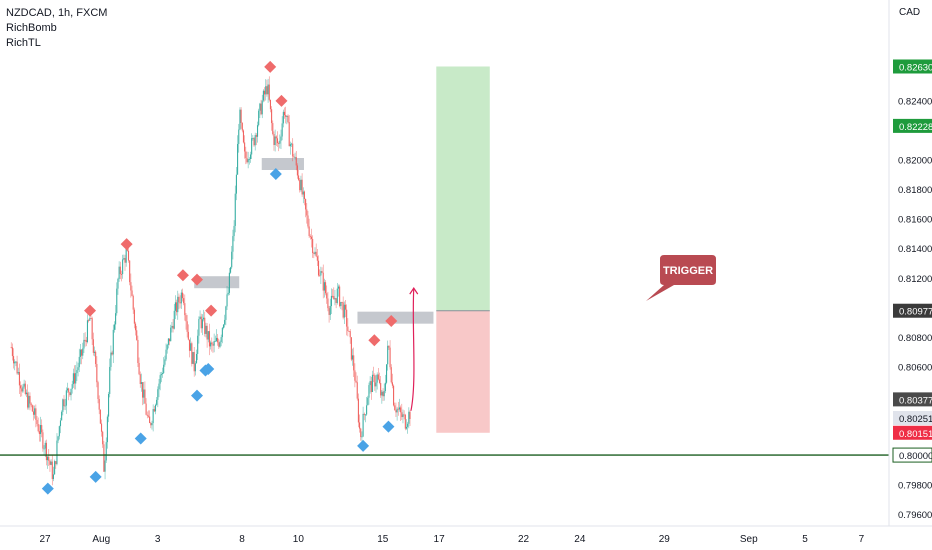 The image size is (932, 550). What do you see at coordinates (31, 28) in the screenshot?
I see `indicator-richbomb: RichBomb` at bounding box center [31, 28].